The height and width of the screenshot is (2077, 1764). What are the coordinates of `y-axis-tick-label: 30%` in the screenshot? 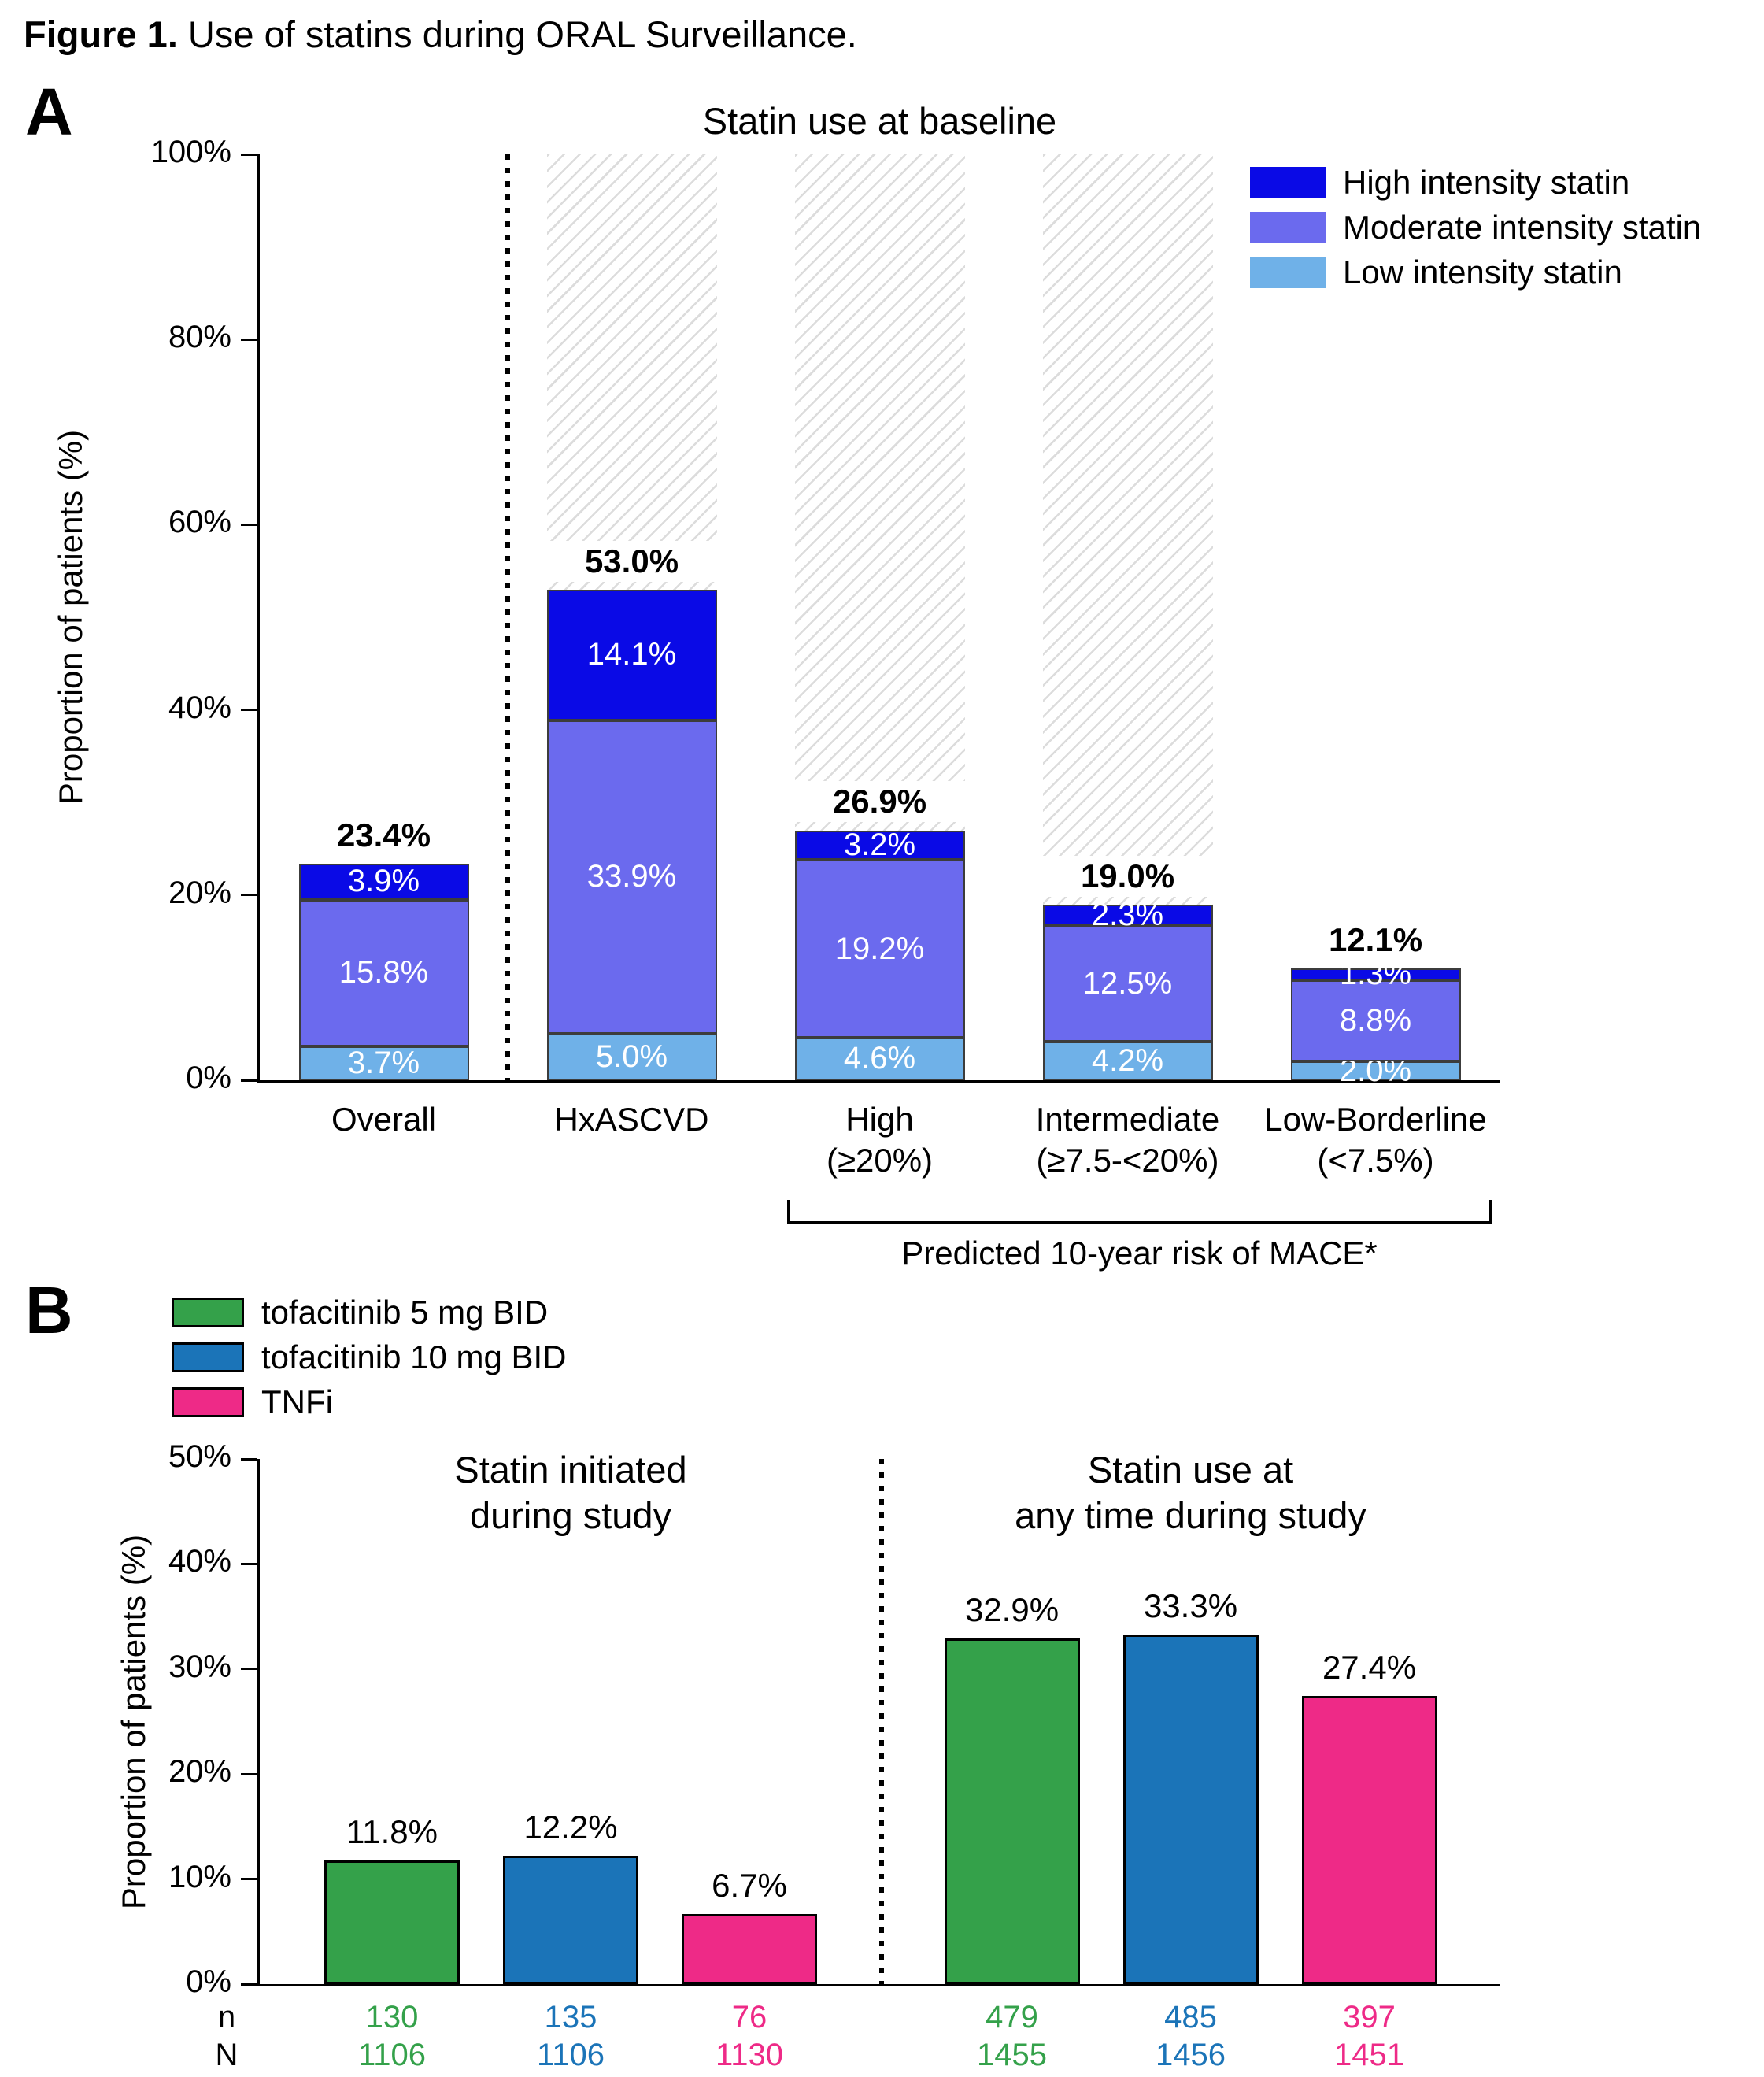 It's located at (199, 1666).